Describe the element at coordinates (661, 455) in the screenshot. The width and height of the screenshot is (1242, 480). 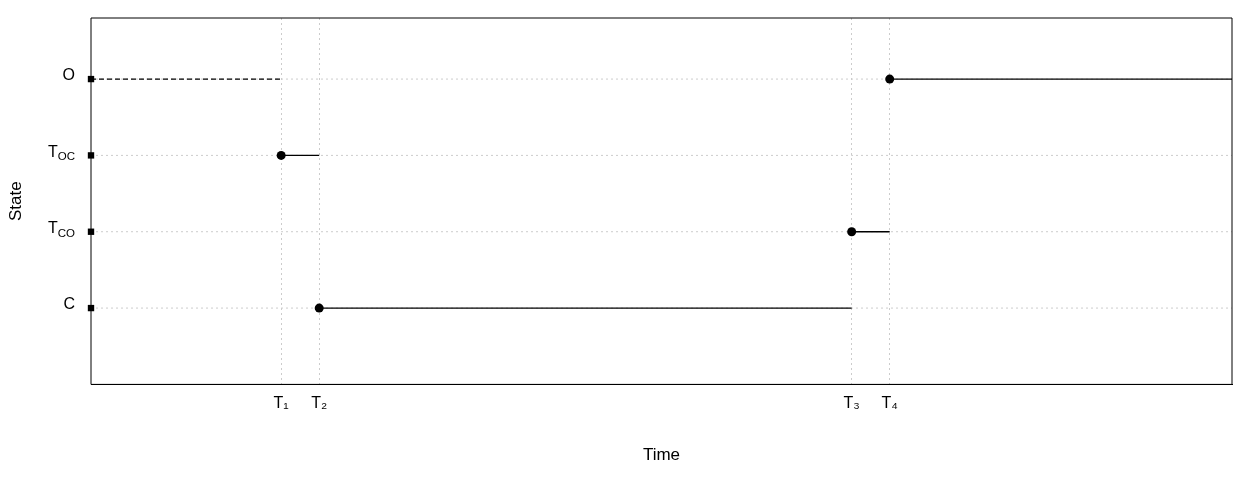
I see `x-axis-title: Time` at that location.